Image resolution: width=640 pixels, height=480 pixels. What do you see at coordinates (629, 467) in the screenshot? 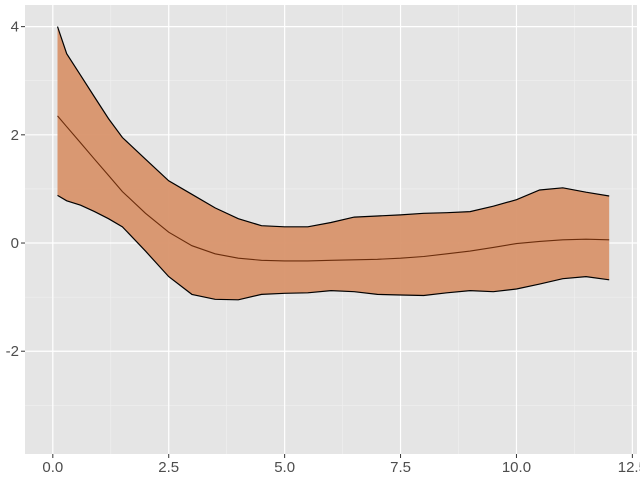
I see `x-tick-label: 12.5` at bounding box center [629, 467].